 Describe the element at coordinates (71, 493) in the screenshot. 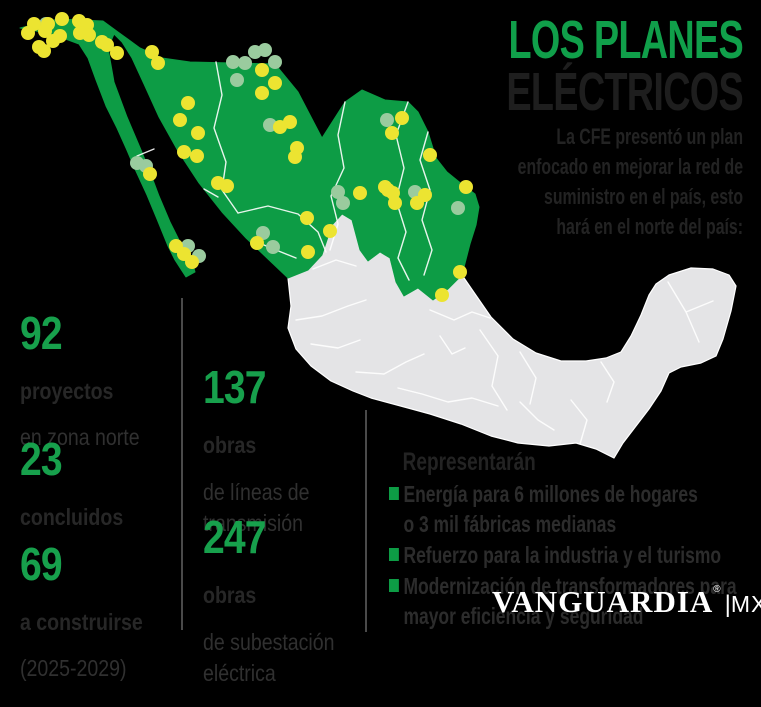

I see `stat-concluidos: 23 concluidos` at that location.